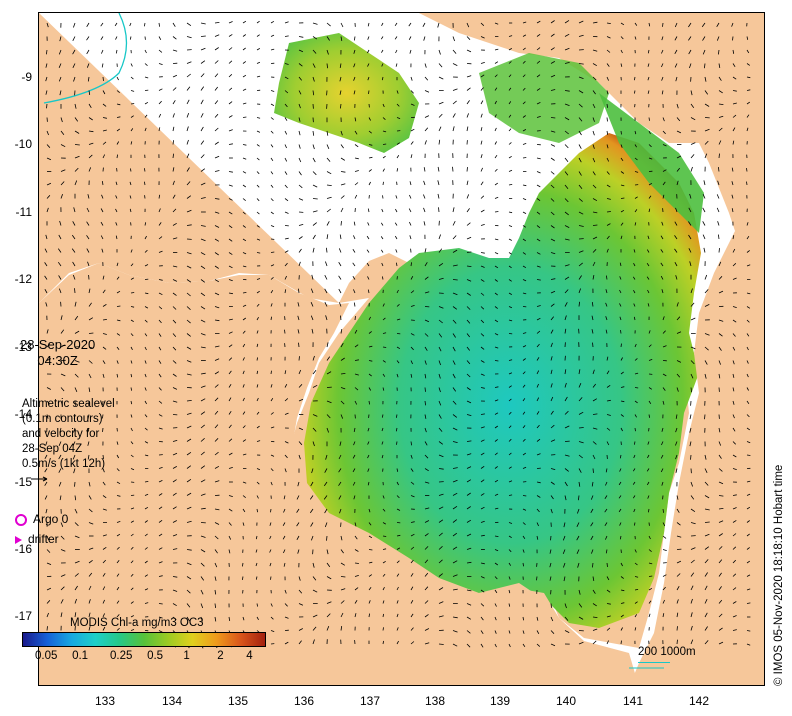  I want to click on lon-label: 140, so click(566, 701).